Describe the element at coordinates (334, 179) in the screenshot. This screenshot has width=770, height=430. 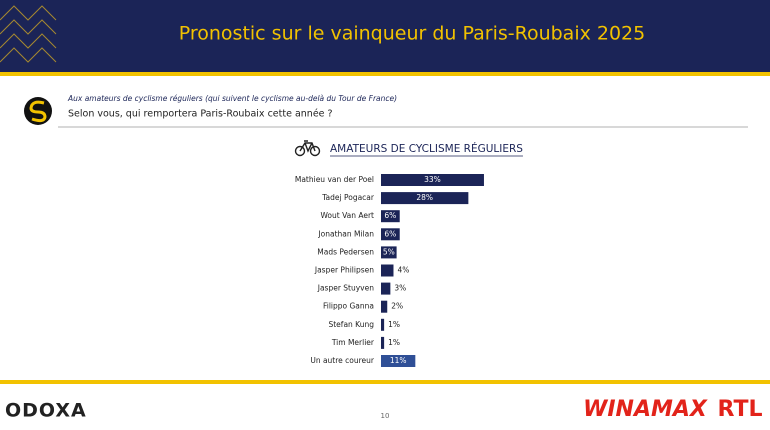
I see `category-label: Mathieu van der Poel` at that location.